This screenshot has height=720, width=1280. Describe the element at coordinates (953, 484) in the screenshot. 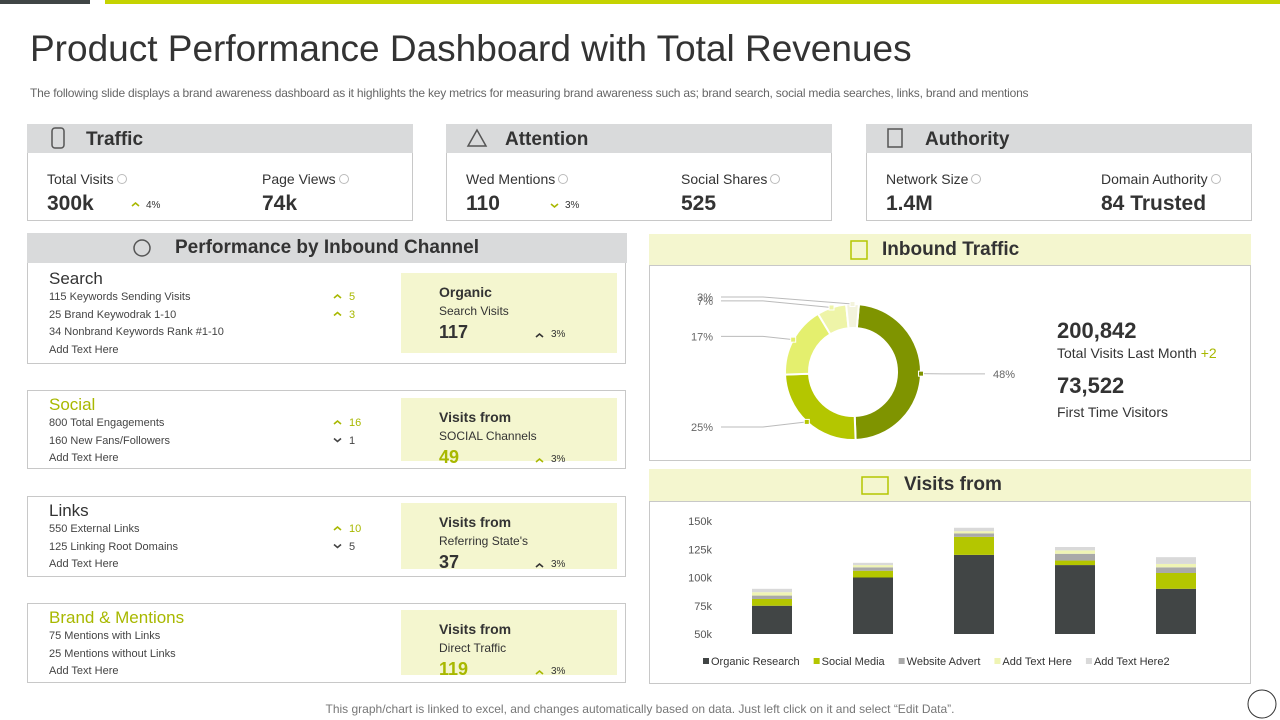

I see `section-title: Visits from` at that location.